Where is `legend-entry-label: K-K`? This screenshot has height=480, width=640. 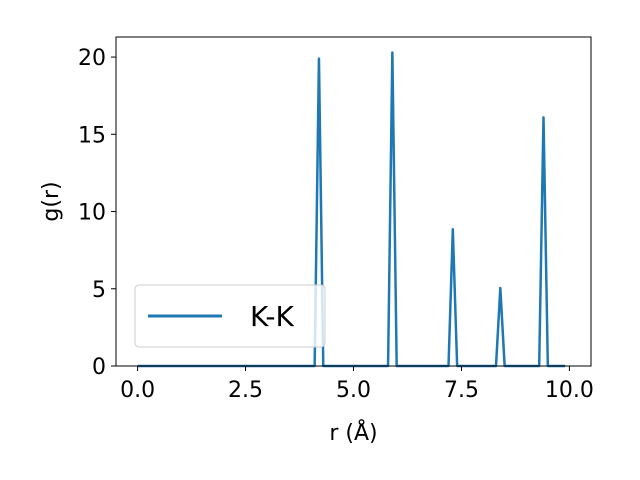 legend-entry-label: K-K is located at coordinates (272, 316).